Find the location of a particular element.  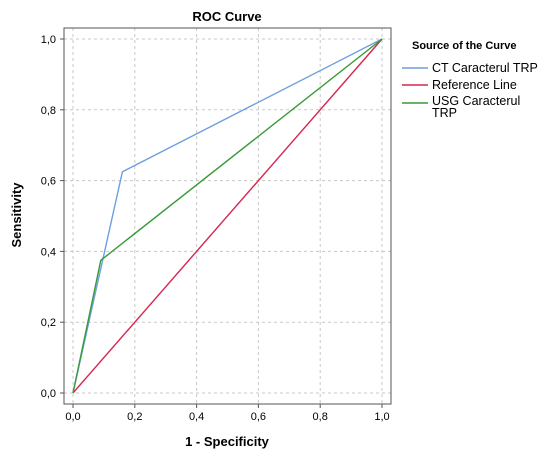

legend-entry-2: USG Caracterul TRP is located at coordinates (476, 107).